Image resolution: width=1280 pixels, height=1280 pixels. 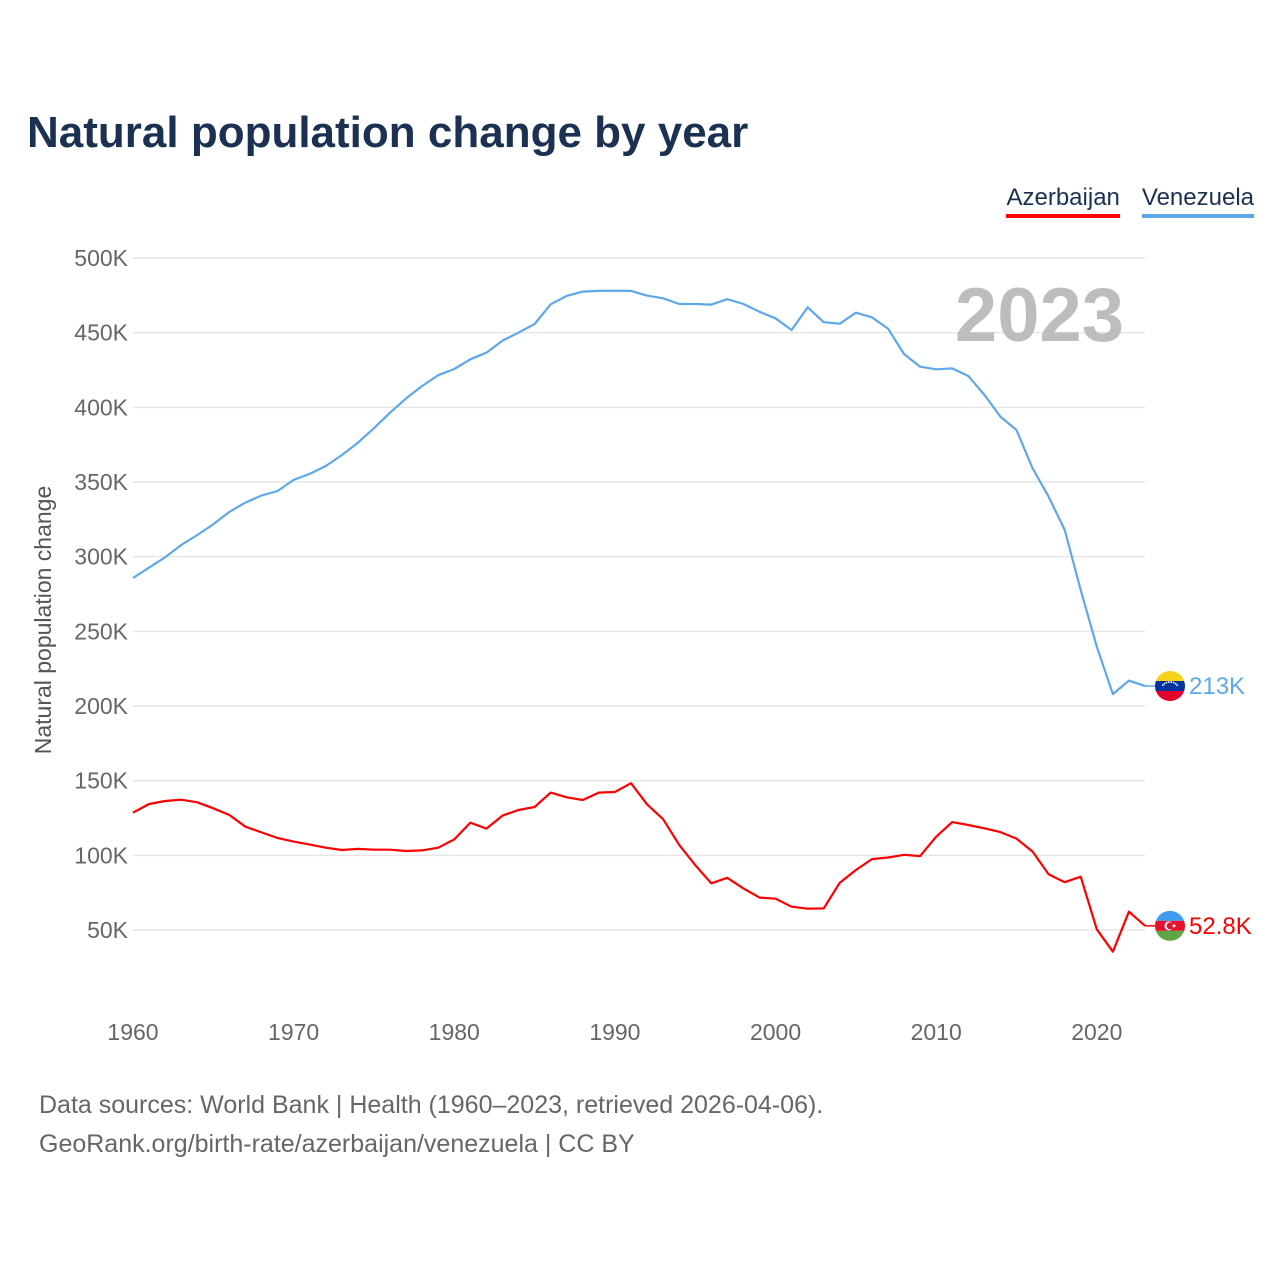 What do you see at coordinates (936, 1032) in the screenshot?
I see `x-tick-label: 2010` at bounding box center [936, 1032].